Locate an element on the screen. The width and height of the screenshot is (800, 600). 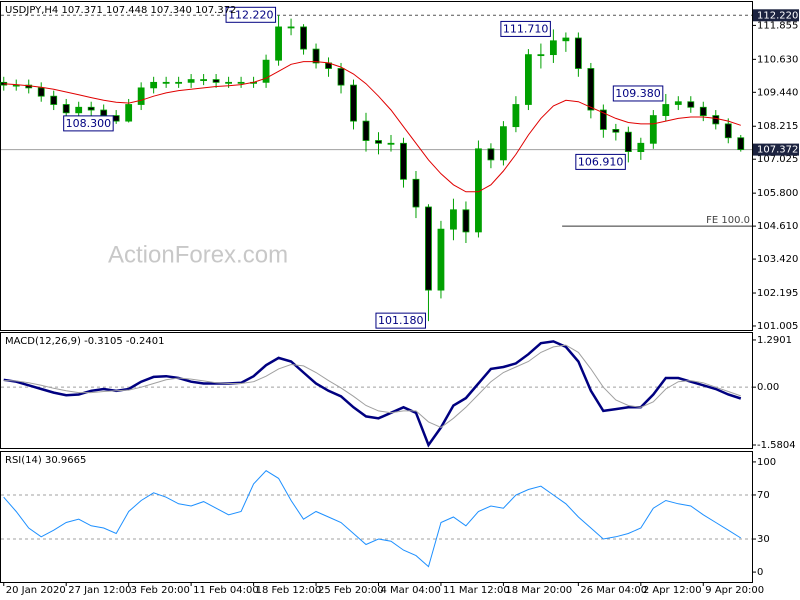
annotation-label: 111.710 is located at coordinates (526, 28).